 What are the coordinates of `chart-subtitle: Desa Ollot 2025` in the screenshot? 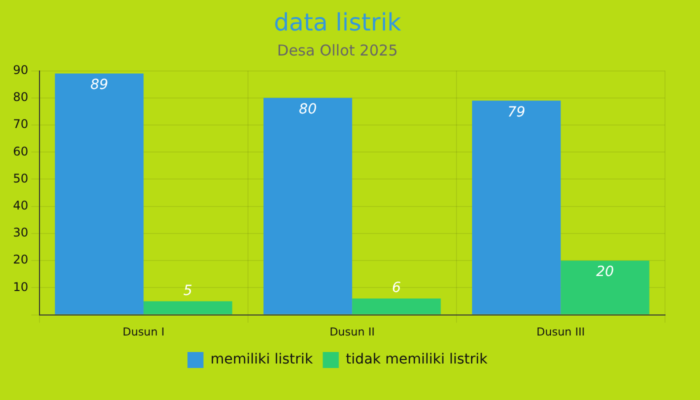 It's located at (337, 51).